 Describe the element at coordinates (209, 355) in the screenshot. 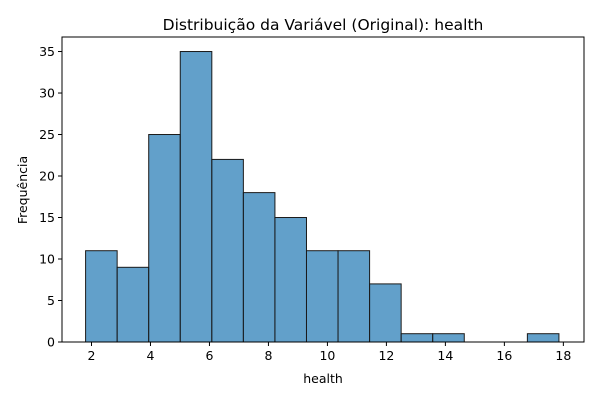

I see `x-tick-label: 6` at that location.